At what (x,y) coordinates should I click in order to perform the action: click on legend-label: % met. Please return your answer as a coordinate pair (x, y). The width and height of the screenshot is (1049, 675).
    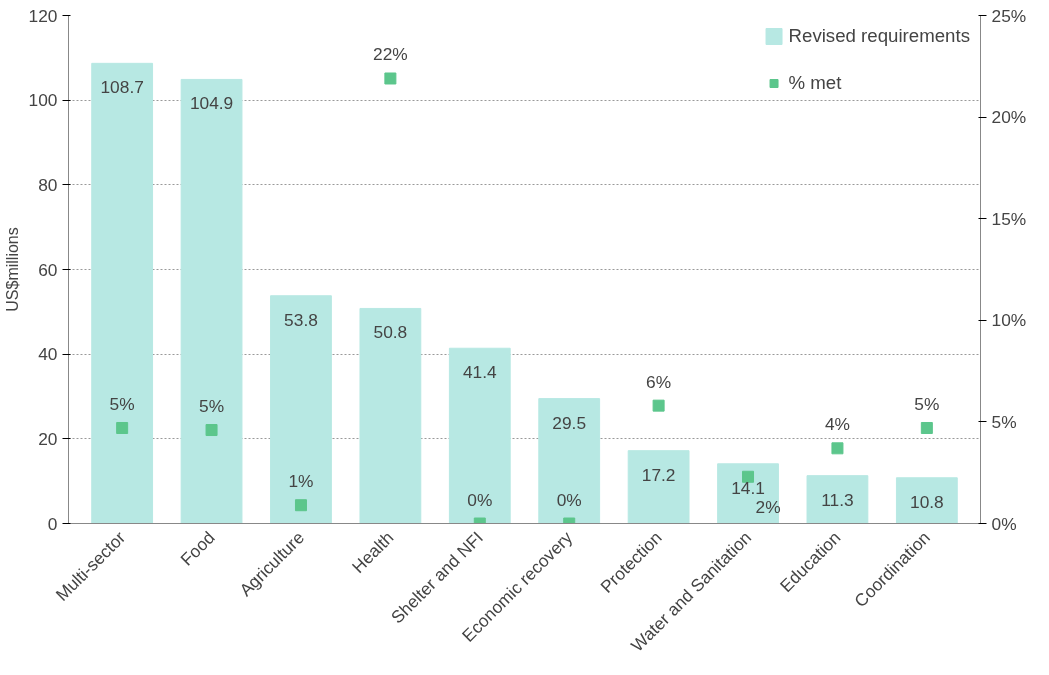
    Looking at the image, I should click on (815, 83).